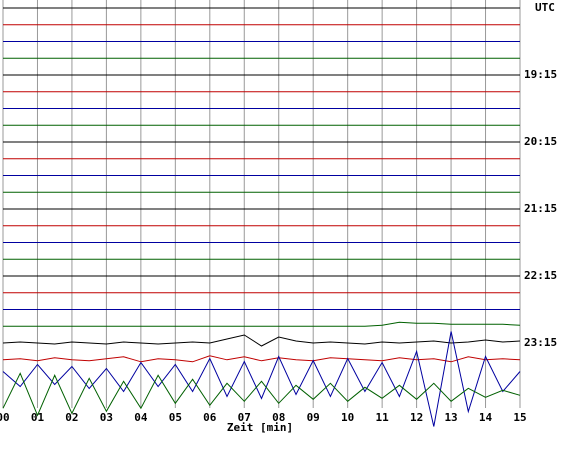 Image resolution: width=566 pixels, height=453 pixels. What do you see at coordinates (210, 417) in the screenshot?
I see `x-tick-label: 06` at bounding box center [210, 417].